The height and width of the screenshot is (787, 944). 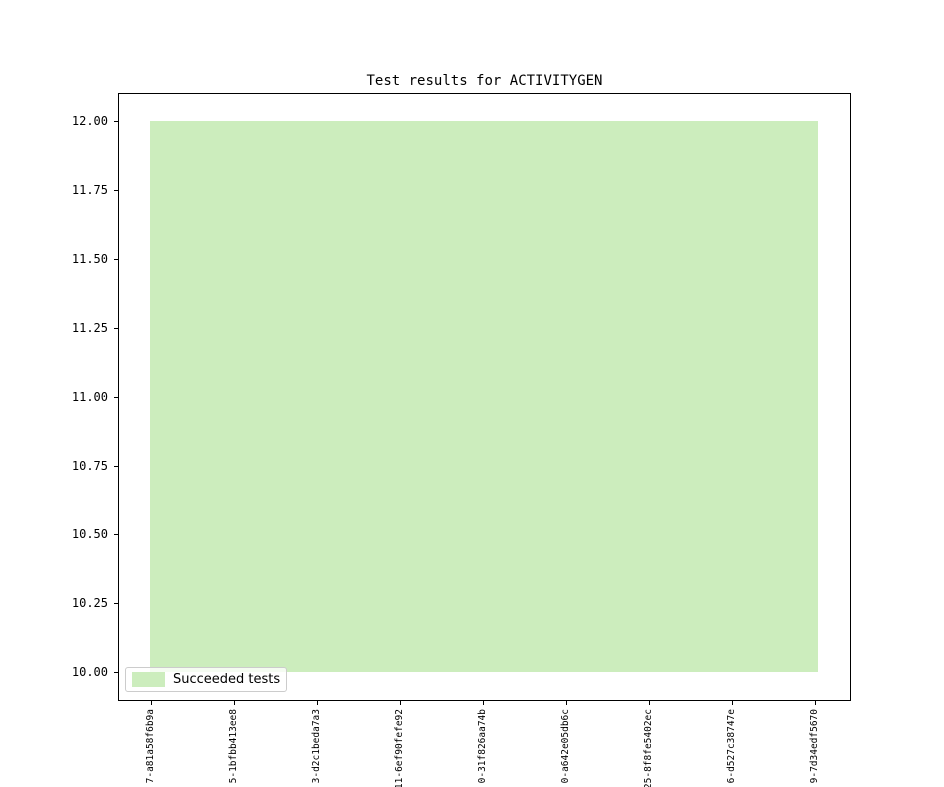 I want to click on y-tick-label: 11.75, so click(x=89, y=190).